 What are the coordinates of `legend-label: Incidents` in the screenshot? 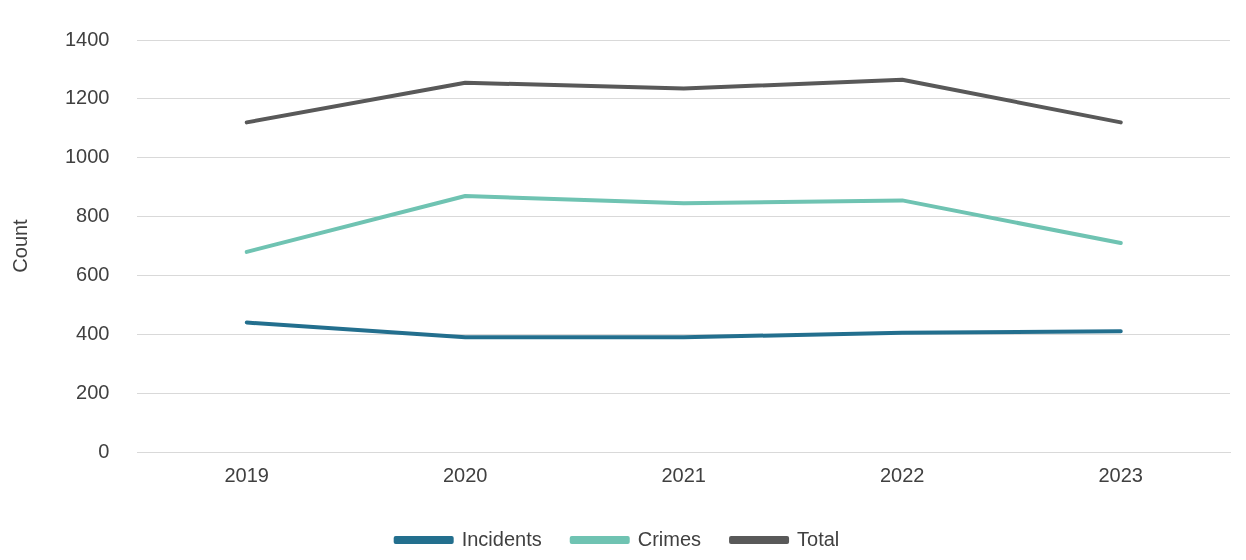 It's located at (501, 538).